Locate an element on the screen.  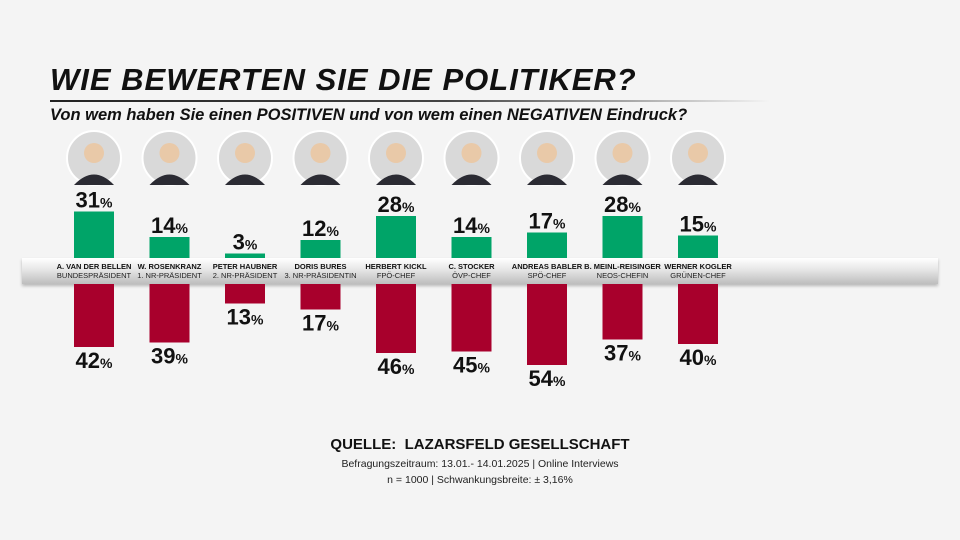
politician-role-1: BUNDESPRÄSIDENT is located at coordinates (94, 275).